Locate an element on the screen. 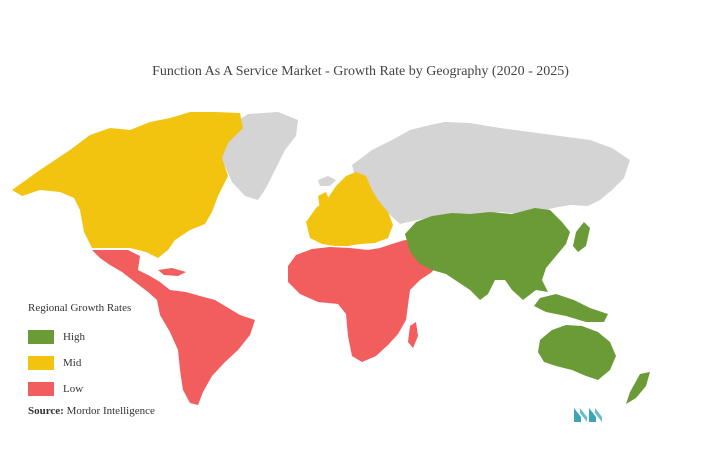 The width and height of the screenshot is (721, 467). legend-title: Regional Growth Rates is located at coordinates (80, 308).